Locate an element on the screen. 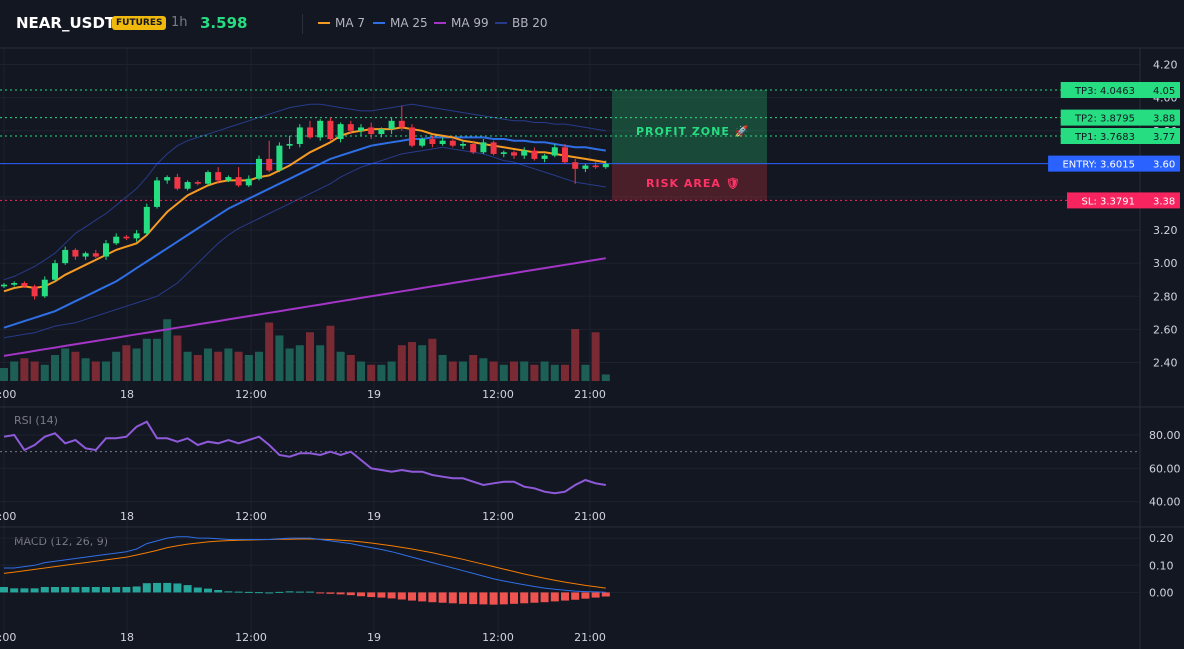  macd-title: MACD (12, 26, 9) is located at coordinates (61, 541).